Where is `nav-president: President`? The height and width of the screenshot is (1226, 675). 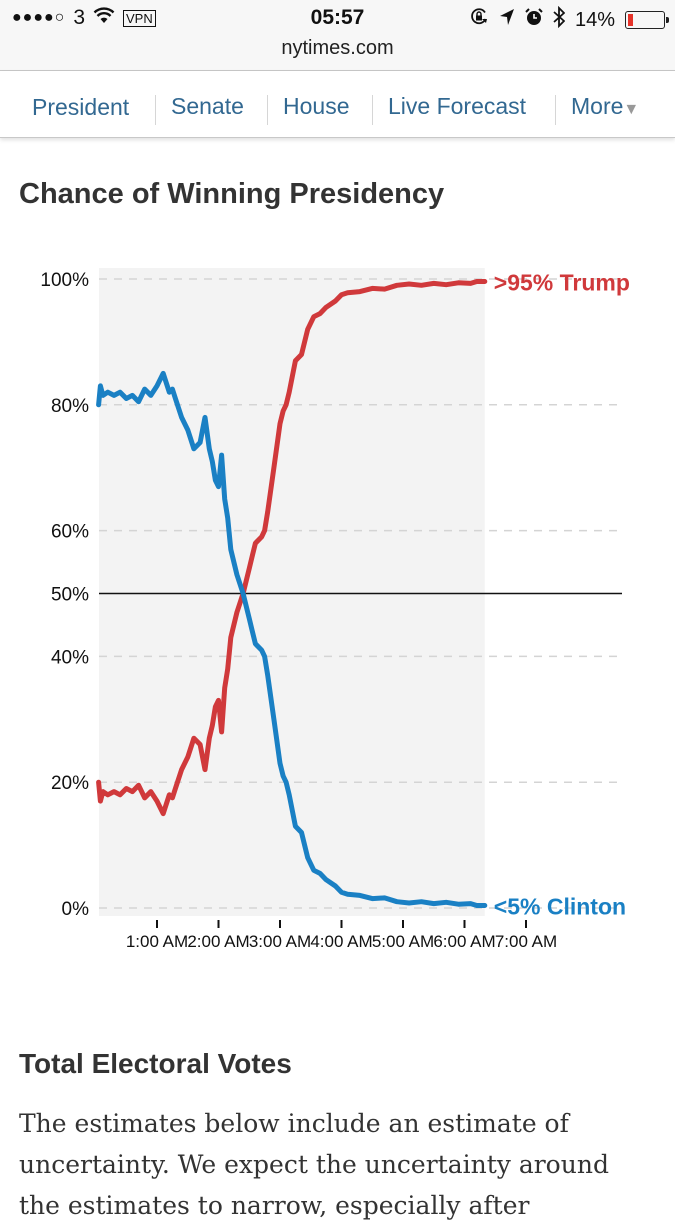
nav-president: President is located at coordinates (81, 107).